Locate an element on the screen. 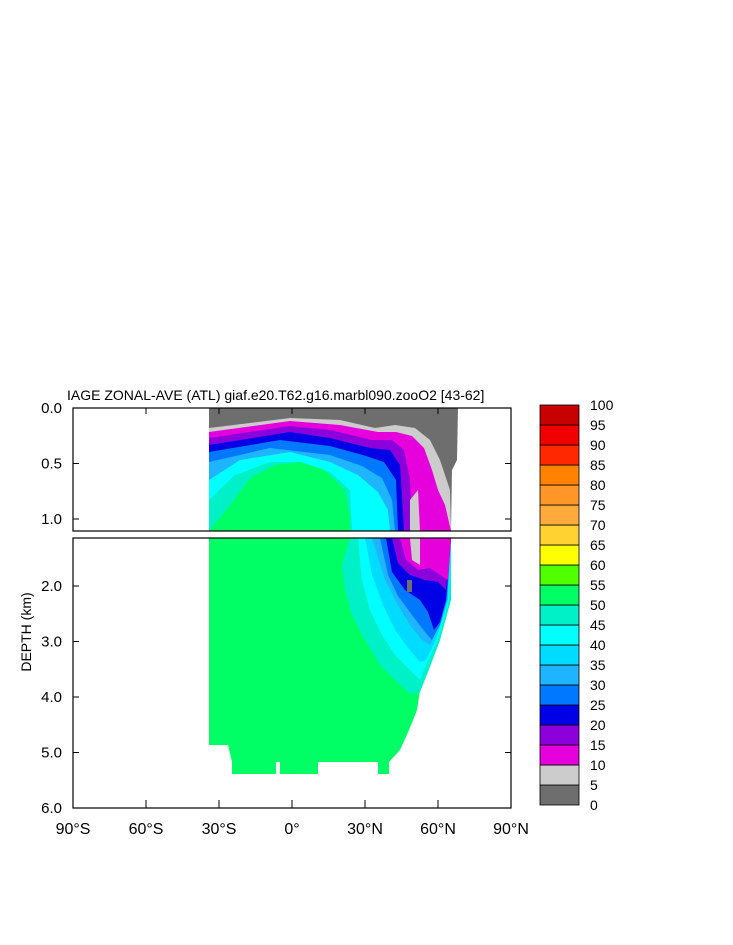 This screenshot has width=733, height=945. field-band-0-patch is located at coordinates (409, 586).